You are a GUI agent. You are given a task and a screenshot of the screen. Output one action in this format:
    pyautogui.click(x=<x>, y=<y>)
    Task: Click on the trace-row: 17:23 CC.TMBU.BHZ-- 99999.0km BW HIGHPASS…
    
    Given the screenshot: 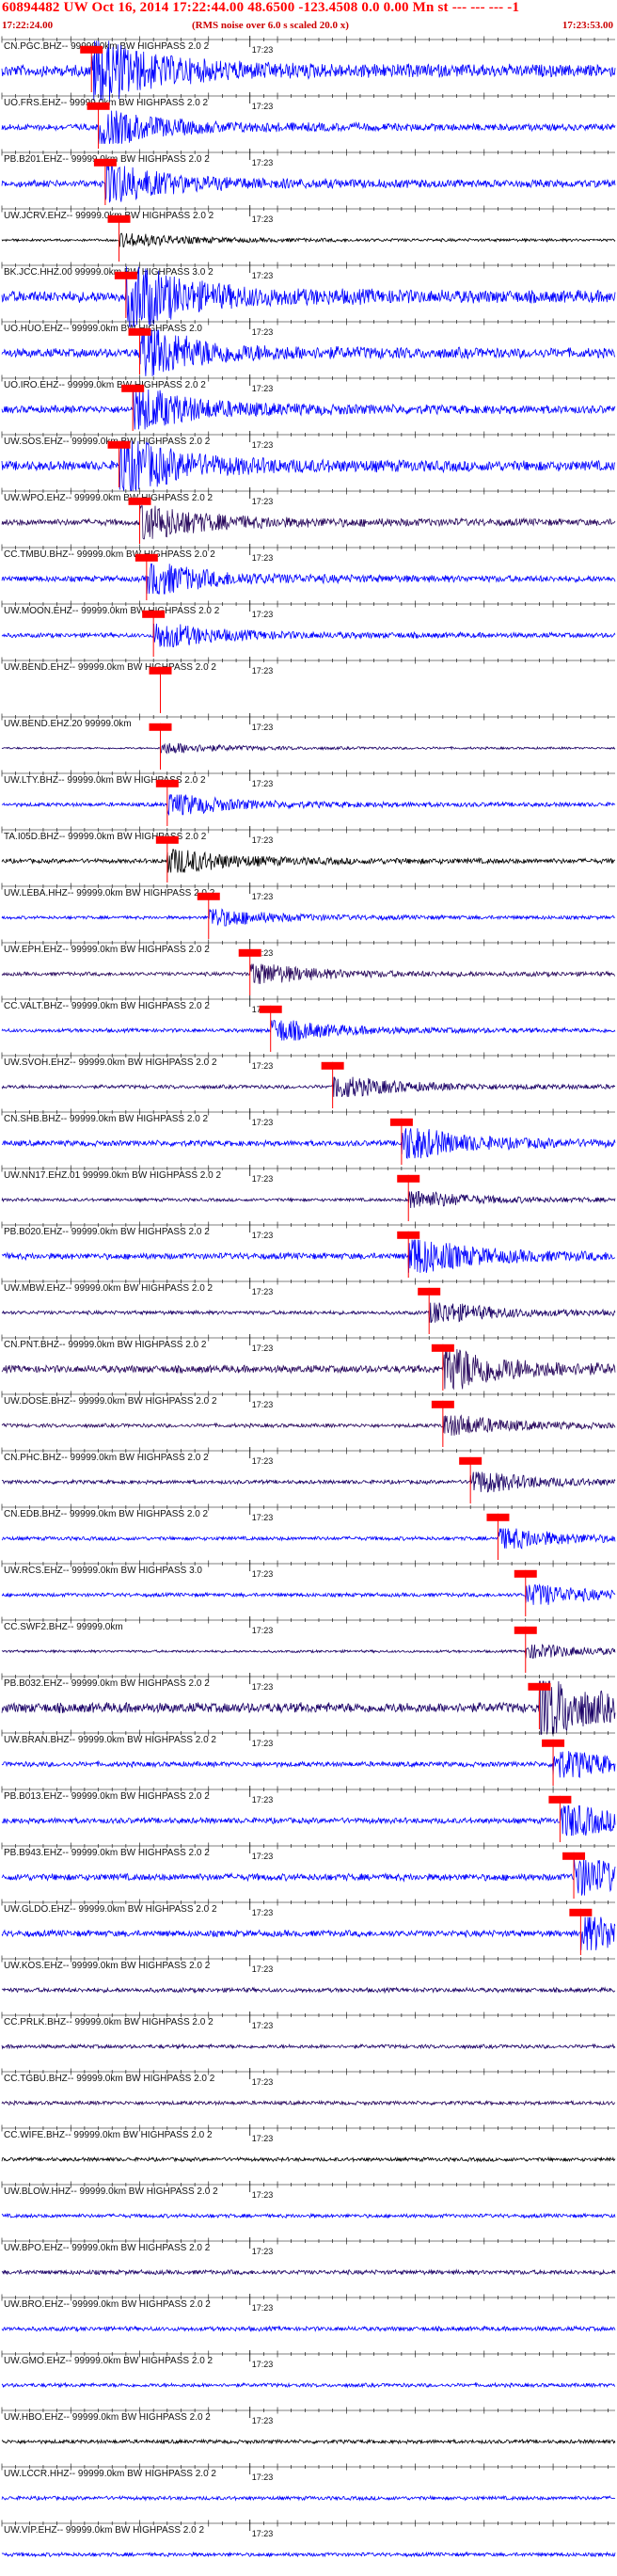 What is the action you would take?
    pyautogui.click(x=308, y=572)
    